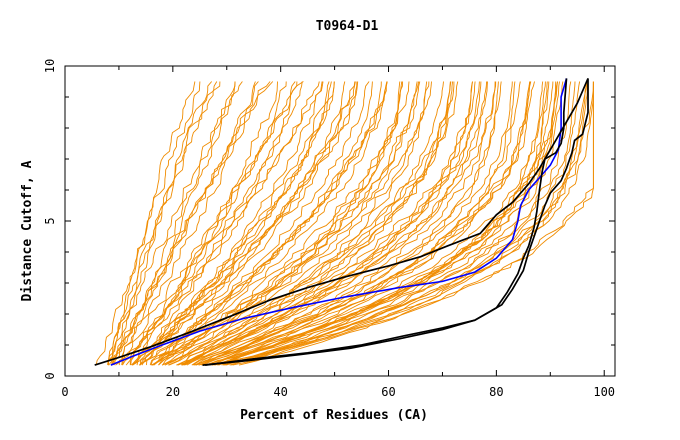 The height and width of the screenshot is (440, 680). I want to click on chart-title: T0964-D1, so click(347, 26).